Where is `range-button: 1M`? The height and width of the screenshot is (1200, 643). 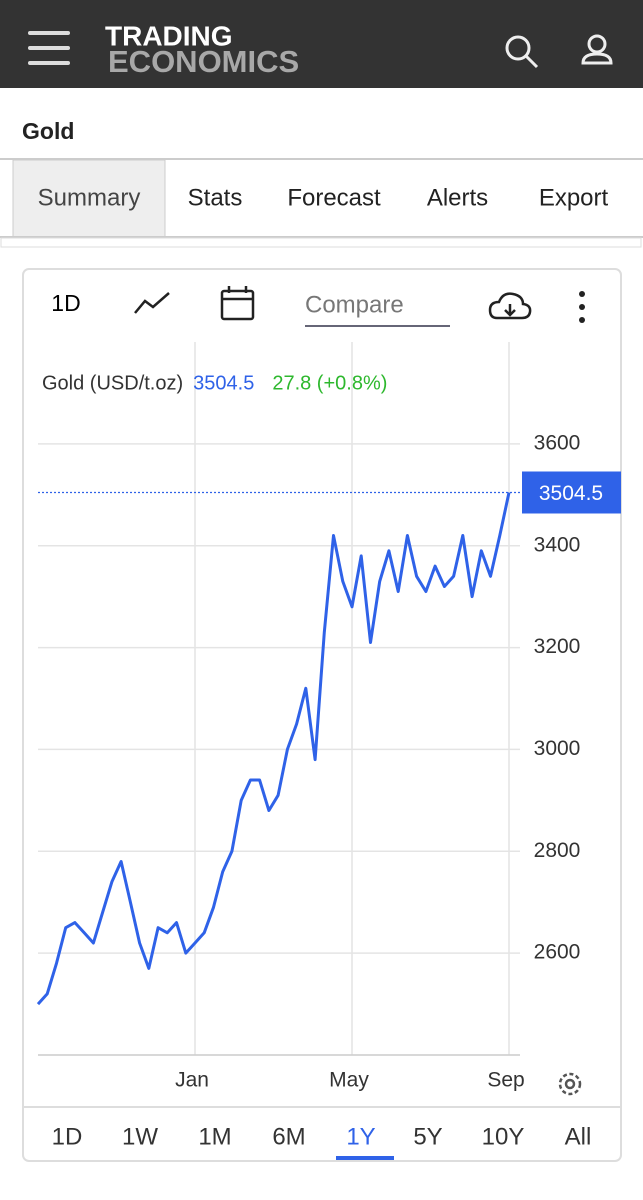 range-button: 1M is located at coordinates (214, 1136).